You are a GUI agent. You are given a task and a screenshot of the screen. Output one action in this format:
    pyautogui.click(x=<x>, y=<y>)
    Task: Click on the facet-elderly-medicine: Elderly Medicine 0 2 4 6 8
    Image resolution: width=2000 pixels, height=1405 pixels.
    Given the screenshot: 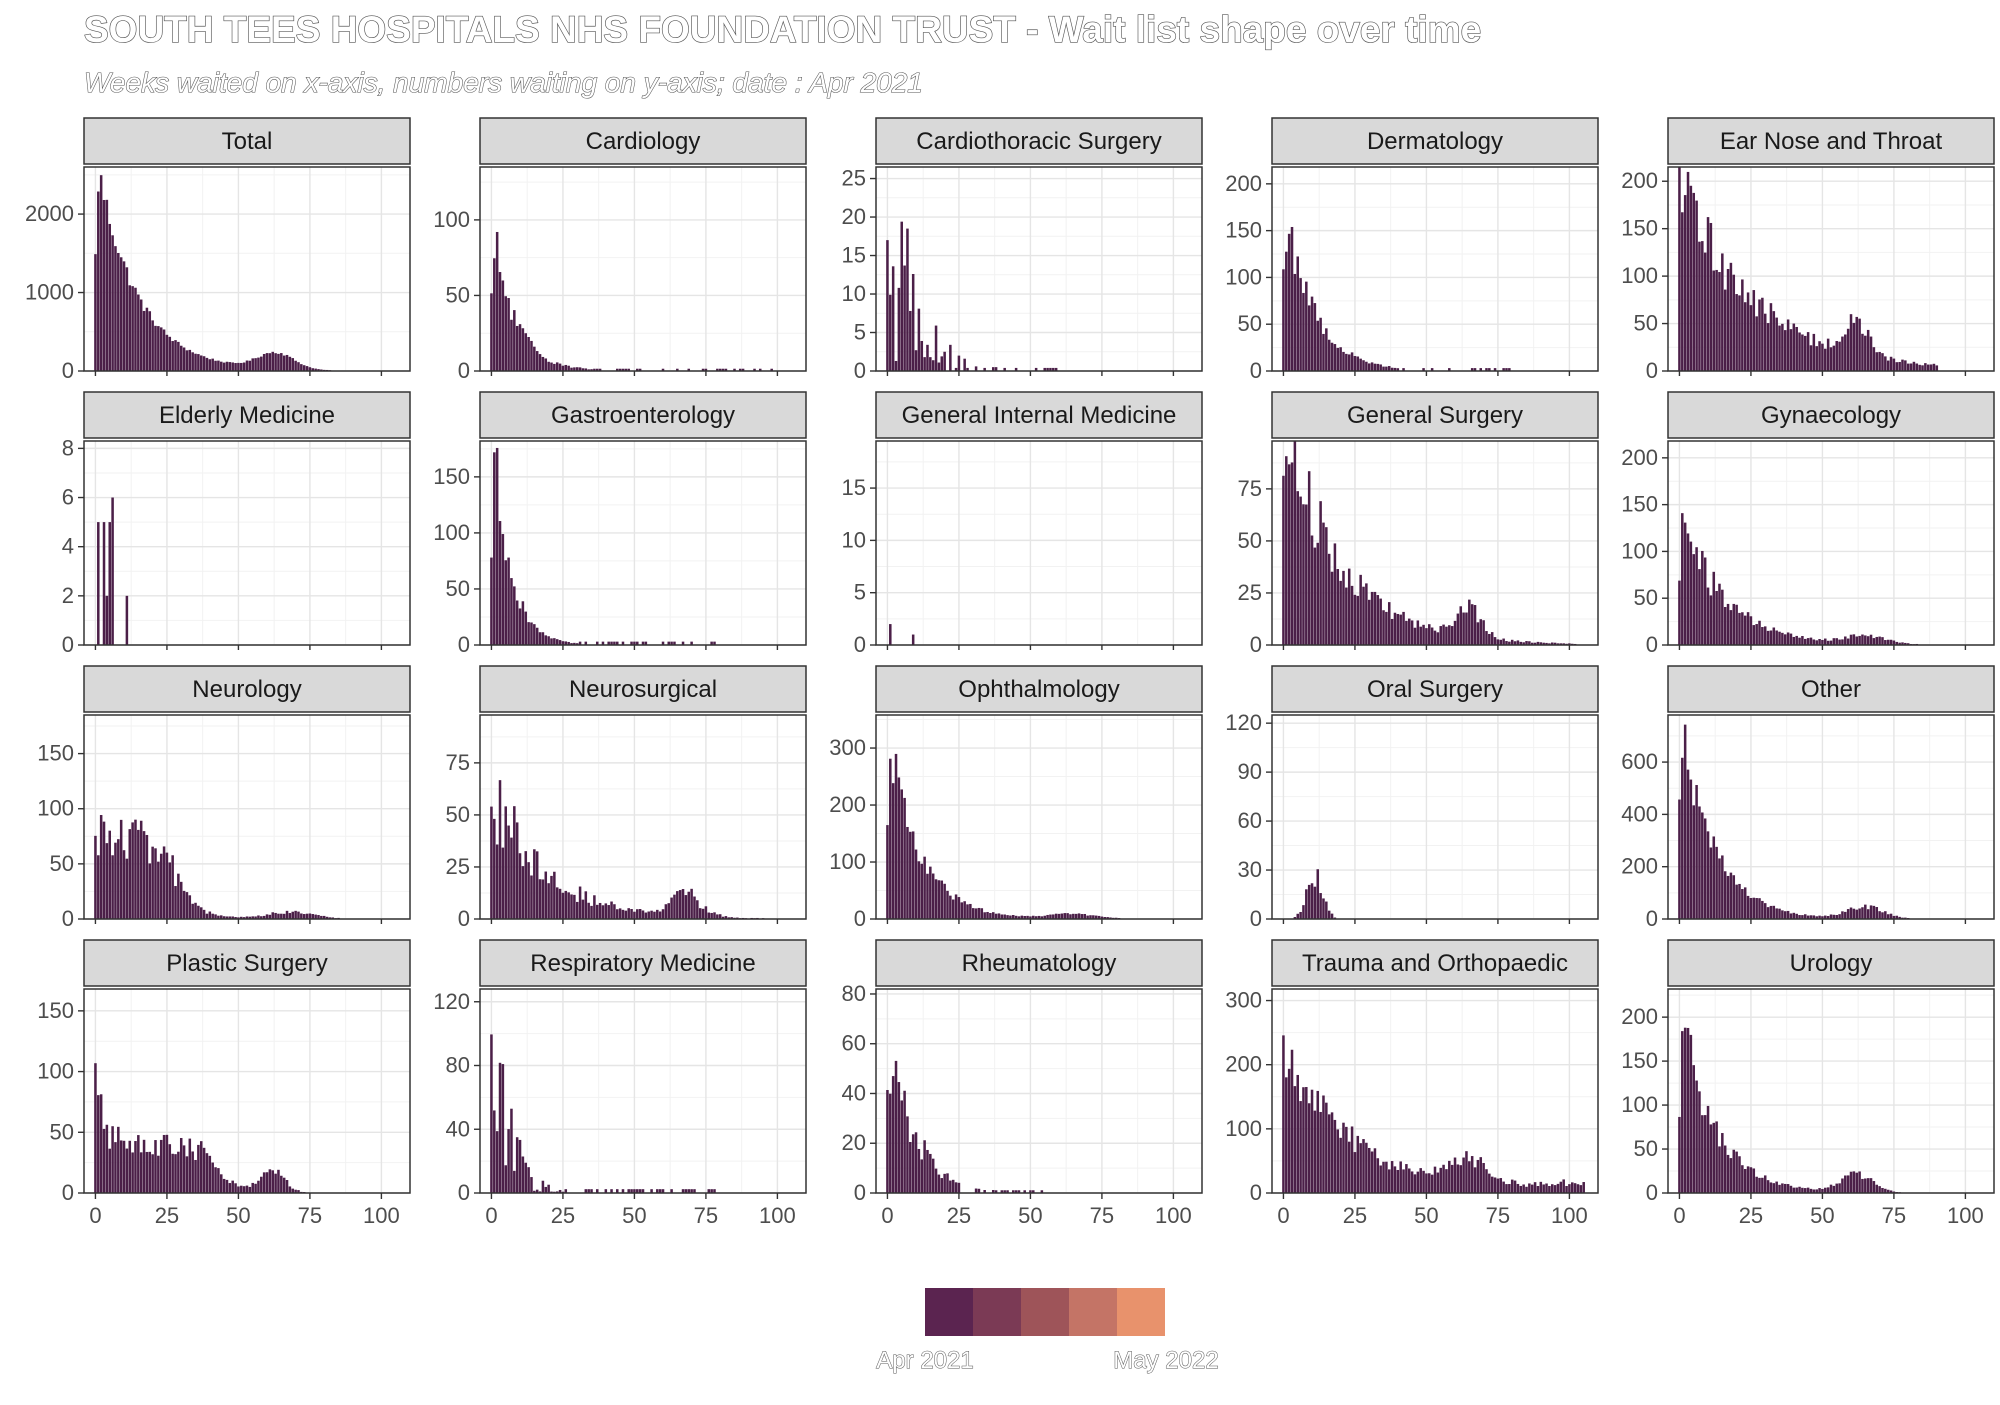 What is the action you would take?
    pyautogui.click(x=236, y=524)
    